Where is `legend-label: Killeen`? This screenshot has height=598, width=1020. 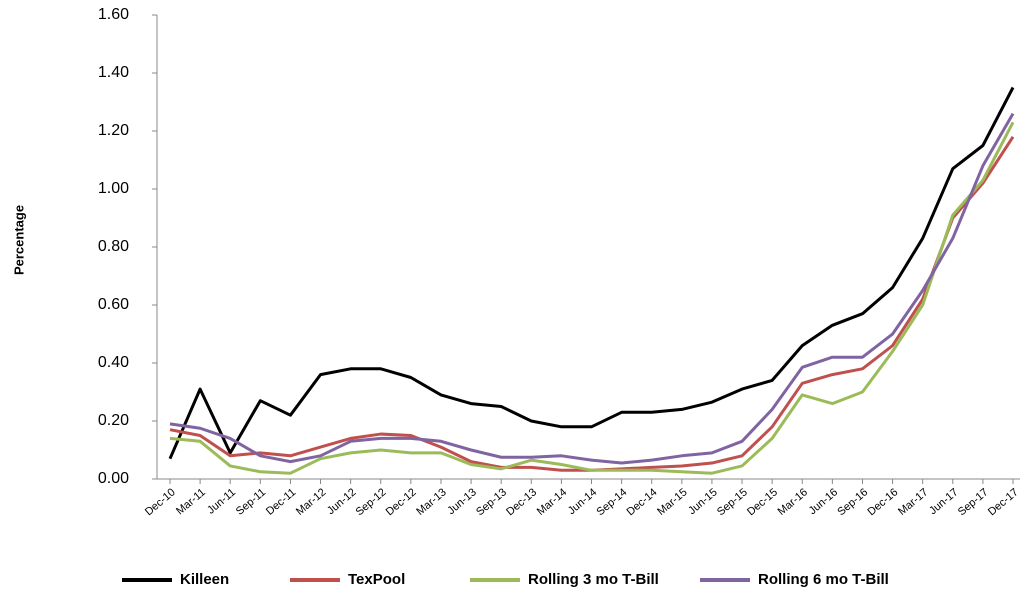 legend-label: Killeen is located at coordinates (204, 579).